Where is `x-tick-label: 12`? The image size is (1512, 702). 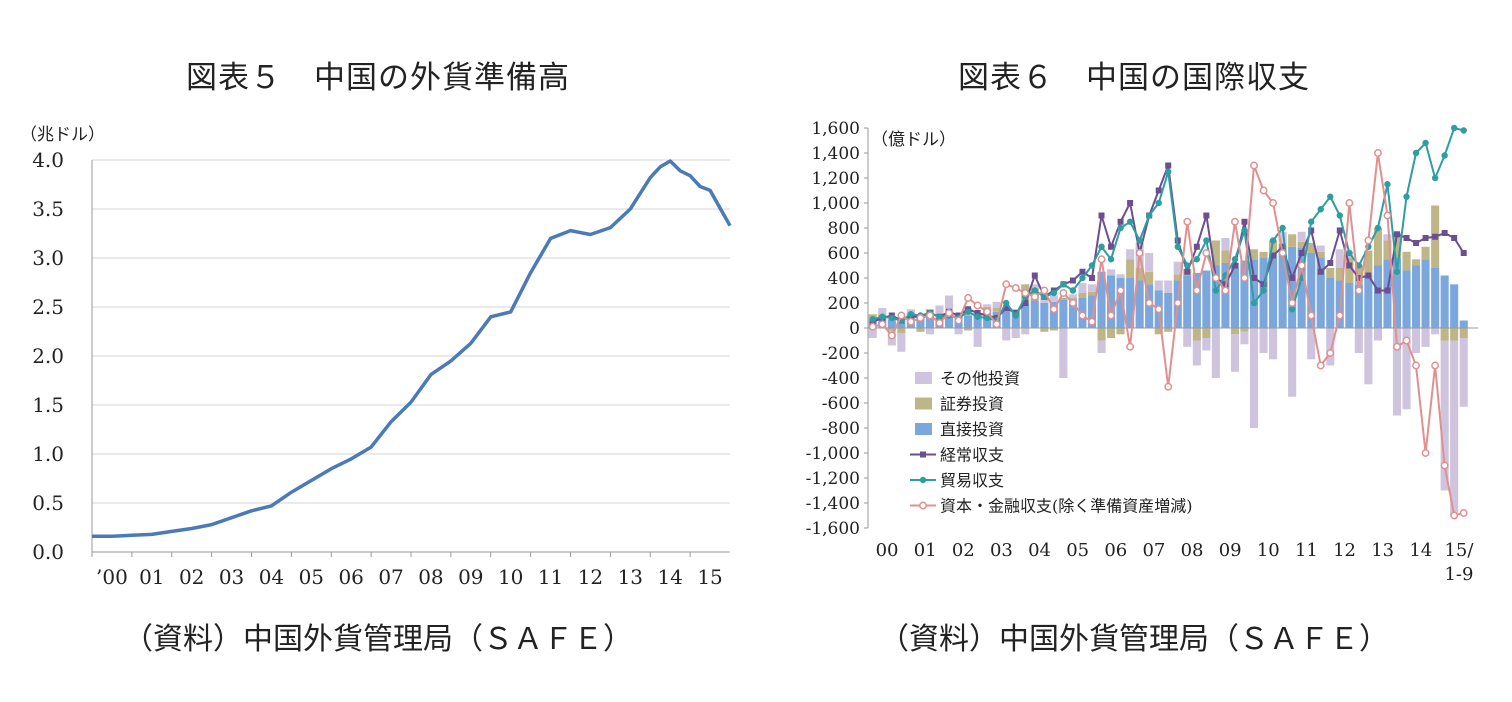
x-tick-label: 12 is located at coordinates (590, 577).